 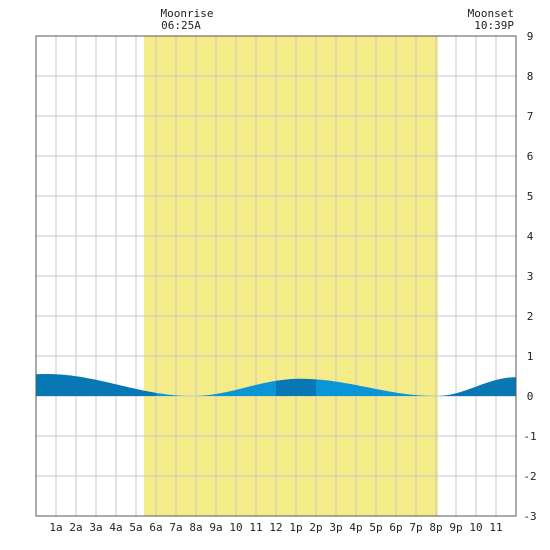 What do you see at coordinates (55, 527) in the screenshot?
I see `x-tick-label: 1a` at bounding box center [55, 527].